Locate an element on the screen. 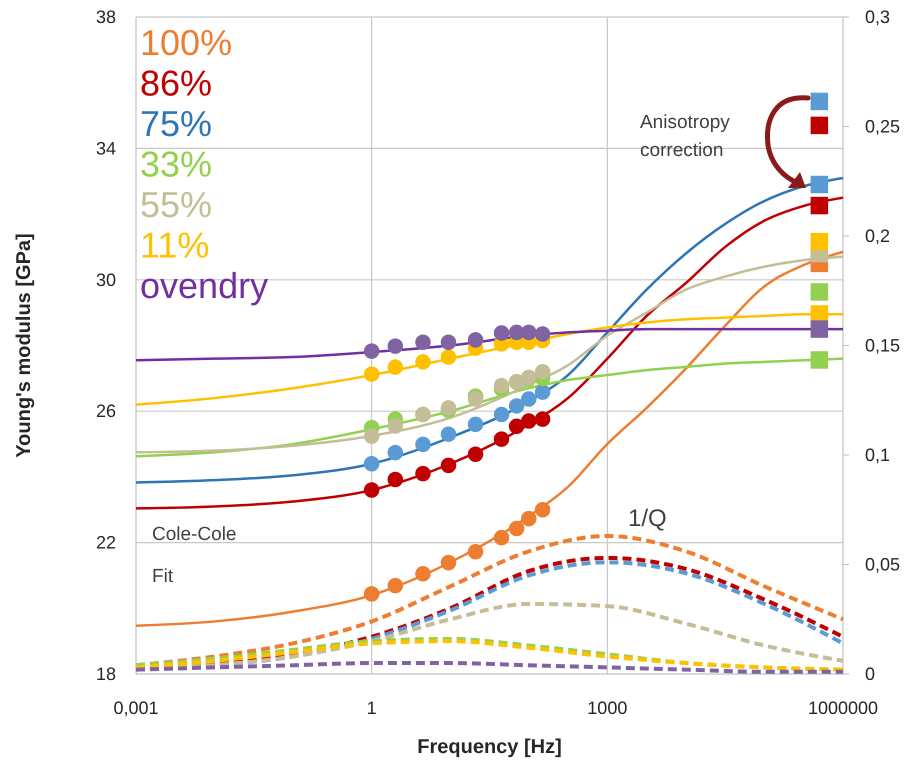  y2-tick-label: 0 is located at coordinates (870, 674).